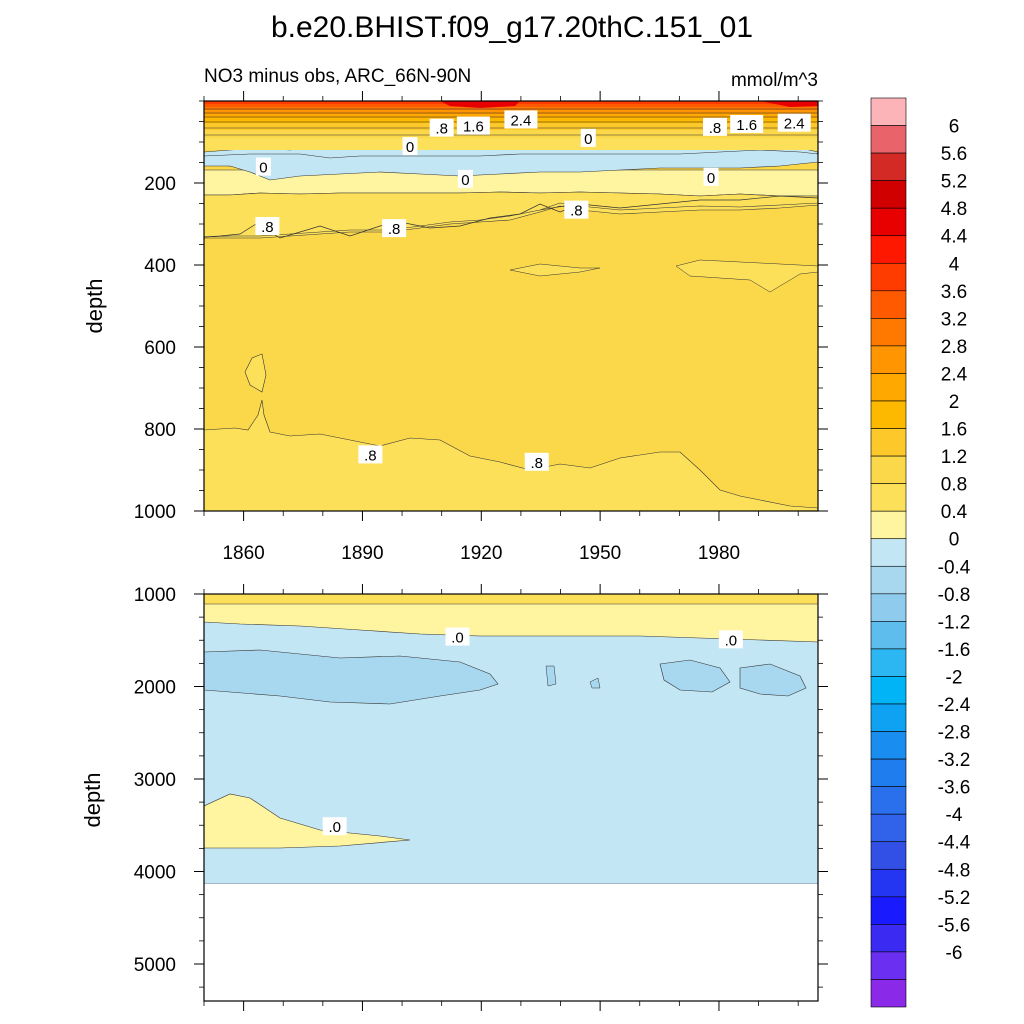 Image resolution: width=1024 pixels, height=1024 pixels. What do you see at coordinates (954, 457) in the screenshot?
I see `colorbar-label: 1.2` at bounding box center [954, 457].